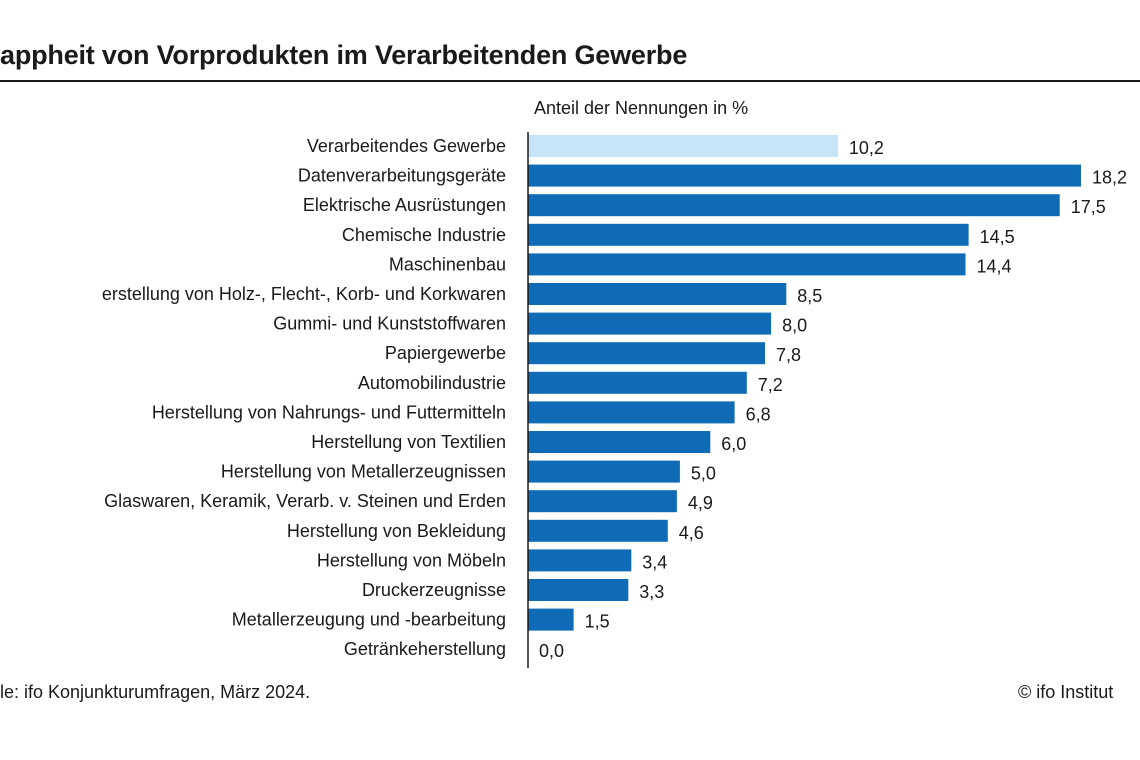 The height and width of the screenshot is (760, 1140). I want to click on value-label: 1,5, so click(597, 622).